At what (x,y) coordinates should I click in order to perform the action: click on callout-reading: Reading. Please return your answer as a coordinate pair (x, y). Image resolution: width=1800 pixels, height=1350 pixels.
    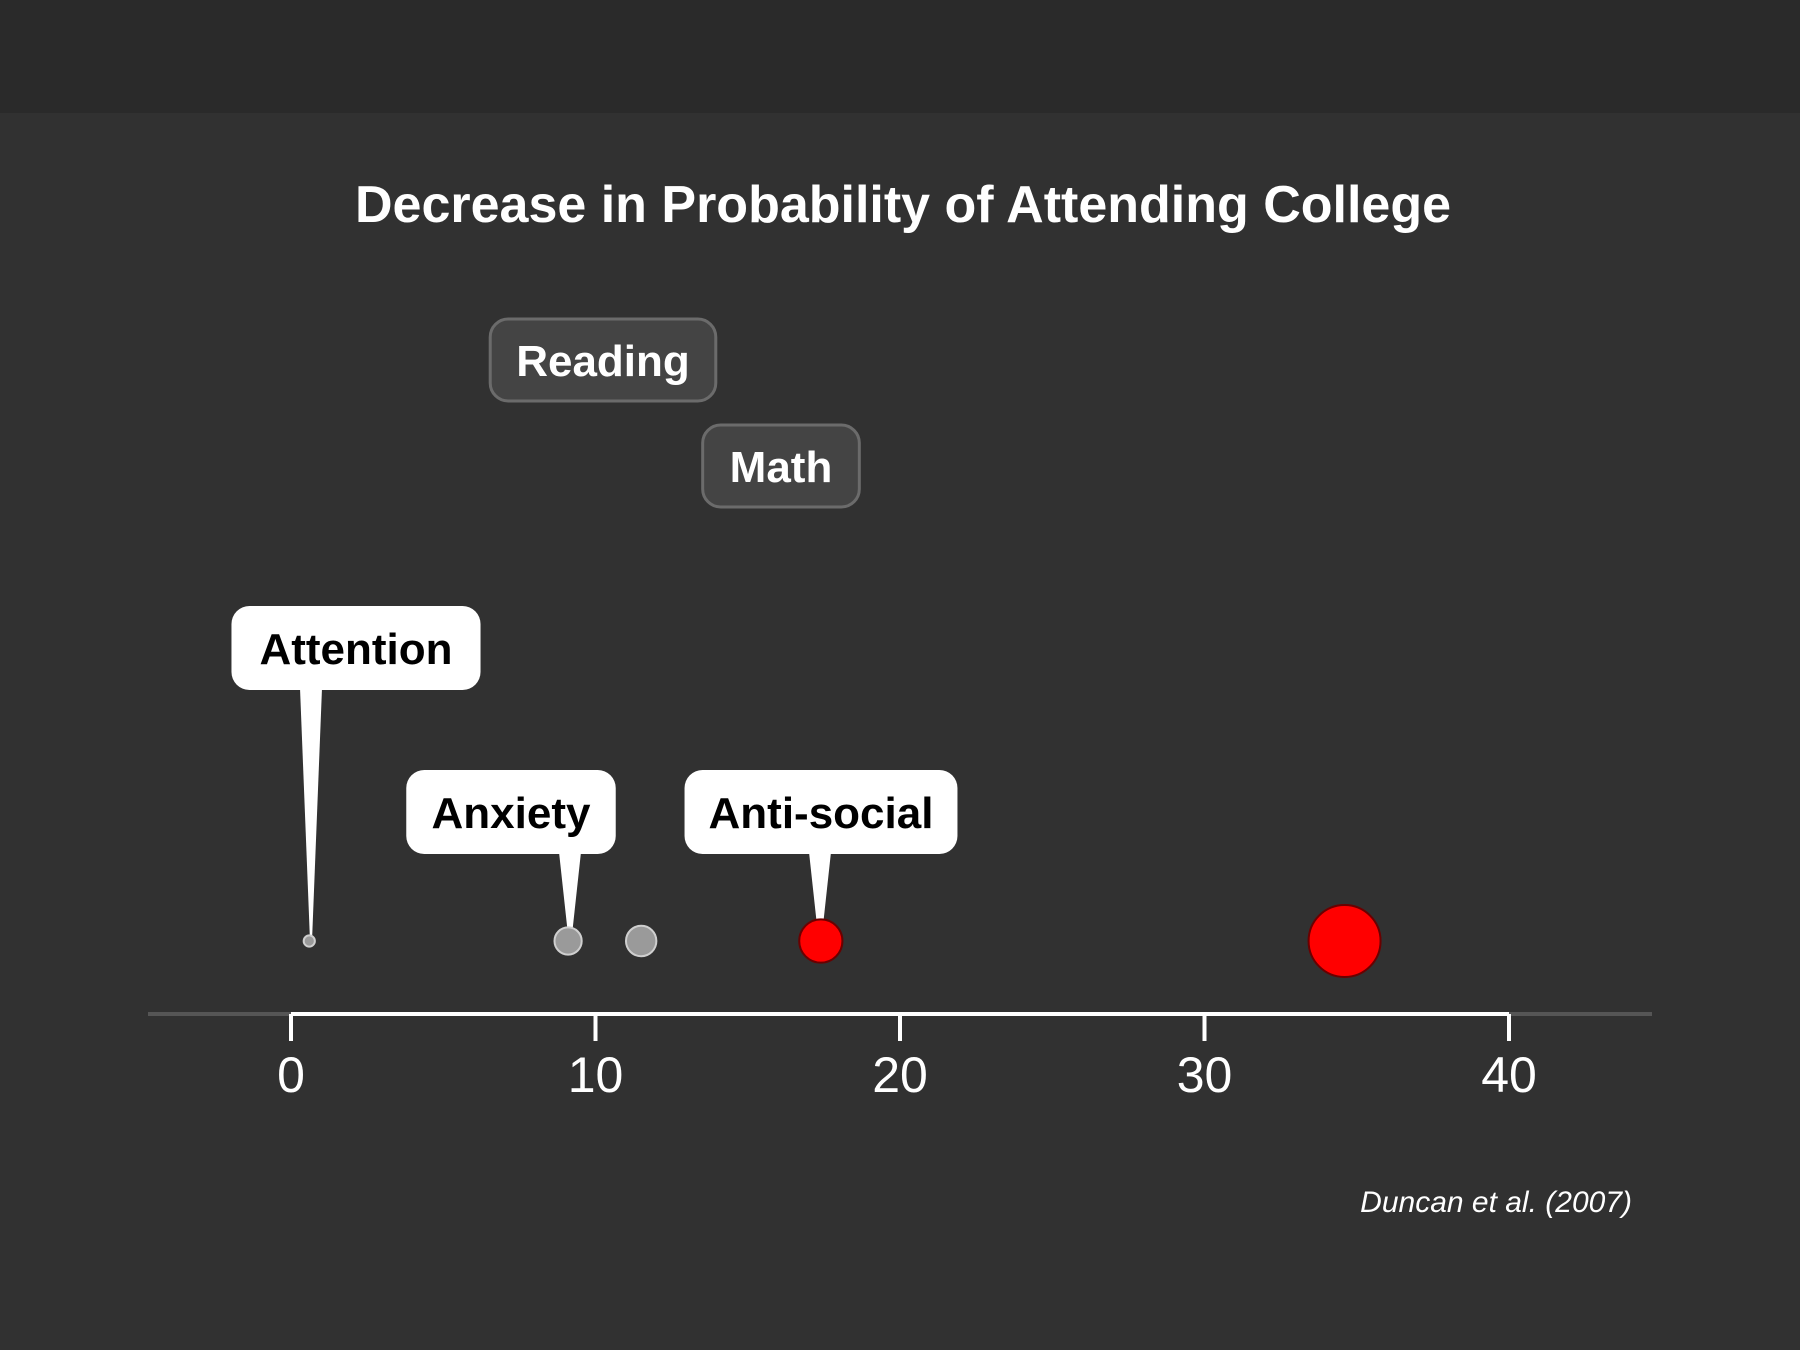
    Looking at the image, I should click on (603, 360).